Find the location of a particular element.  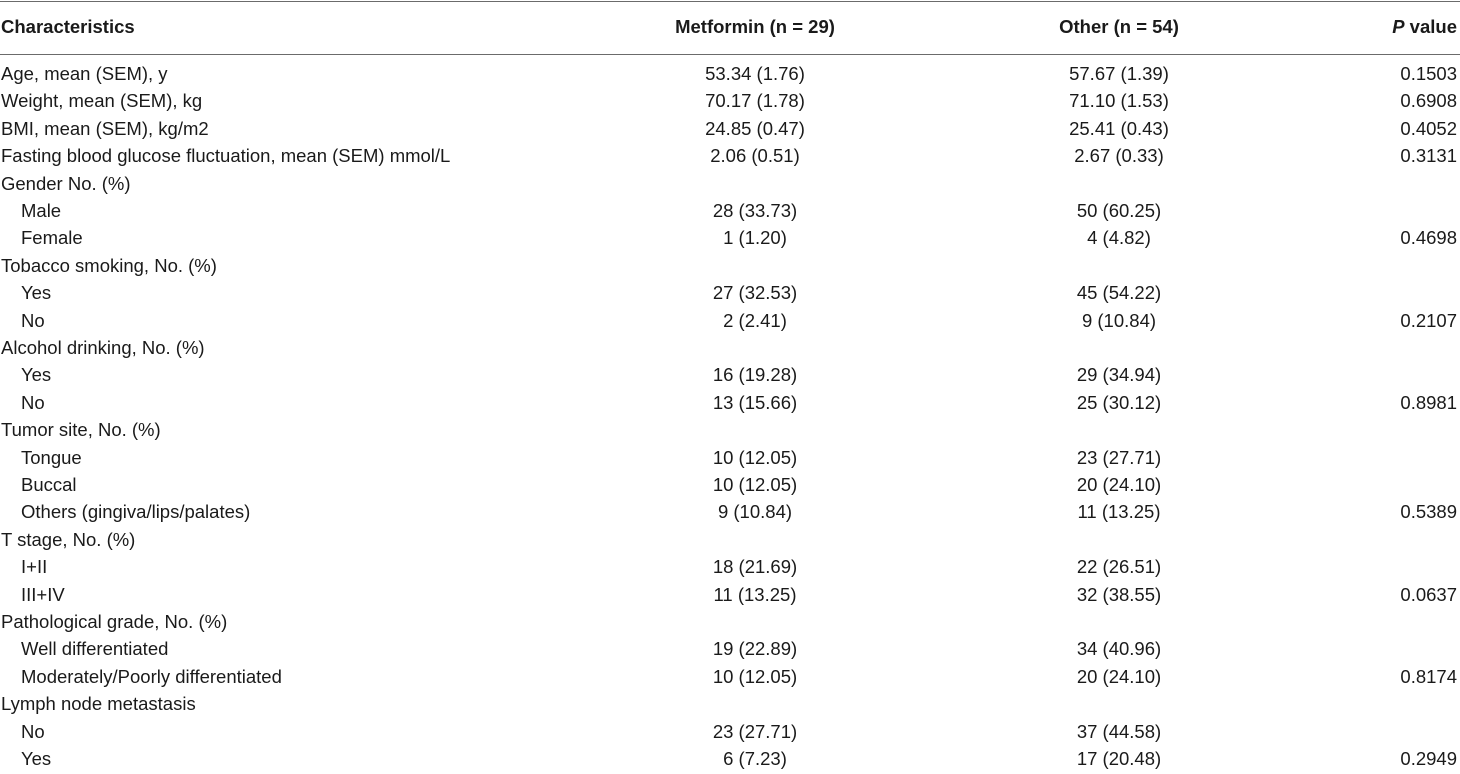

cell-other: 20 (24.10) is located at coordinates (1119, 484).